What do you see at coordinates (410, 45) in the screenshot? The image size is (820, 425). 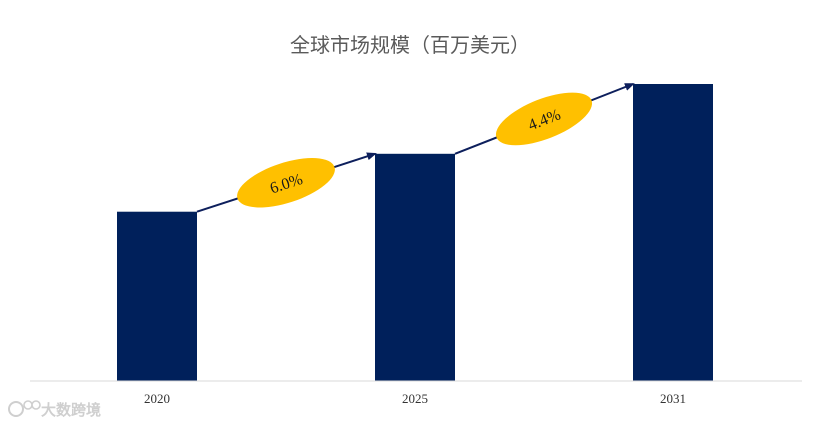 I see `chart-title: 全球市场规模（百万美元）` at bounding box center [410, 45].